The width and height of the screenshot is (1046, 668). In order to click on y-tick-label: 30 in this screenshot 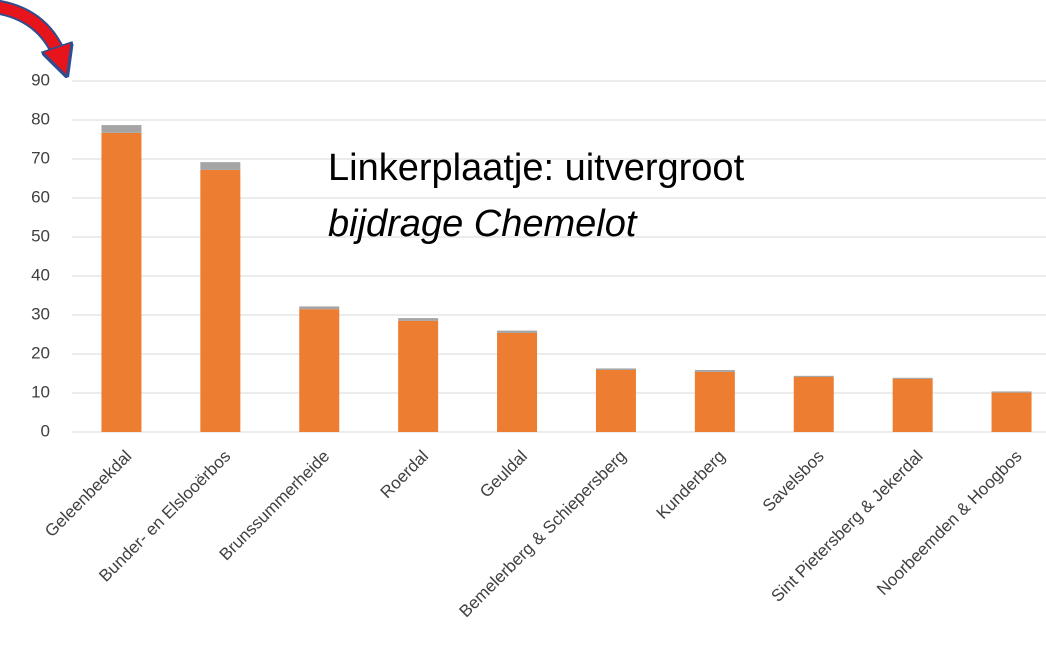, I will do `click(40, 313)`.